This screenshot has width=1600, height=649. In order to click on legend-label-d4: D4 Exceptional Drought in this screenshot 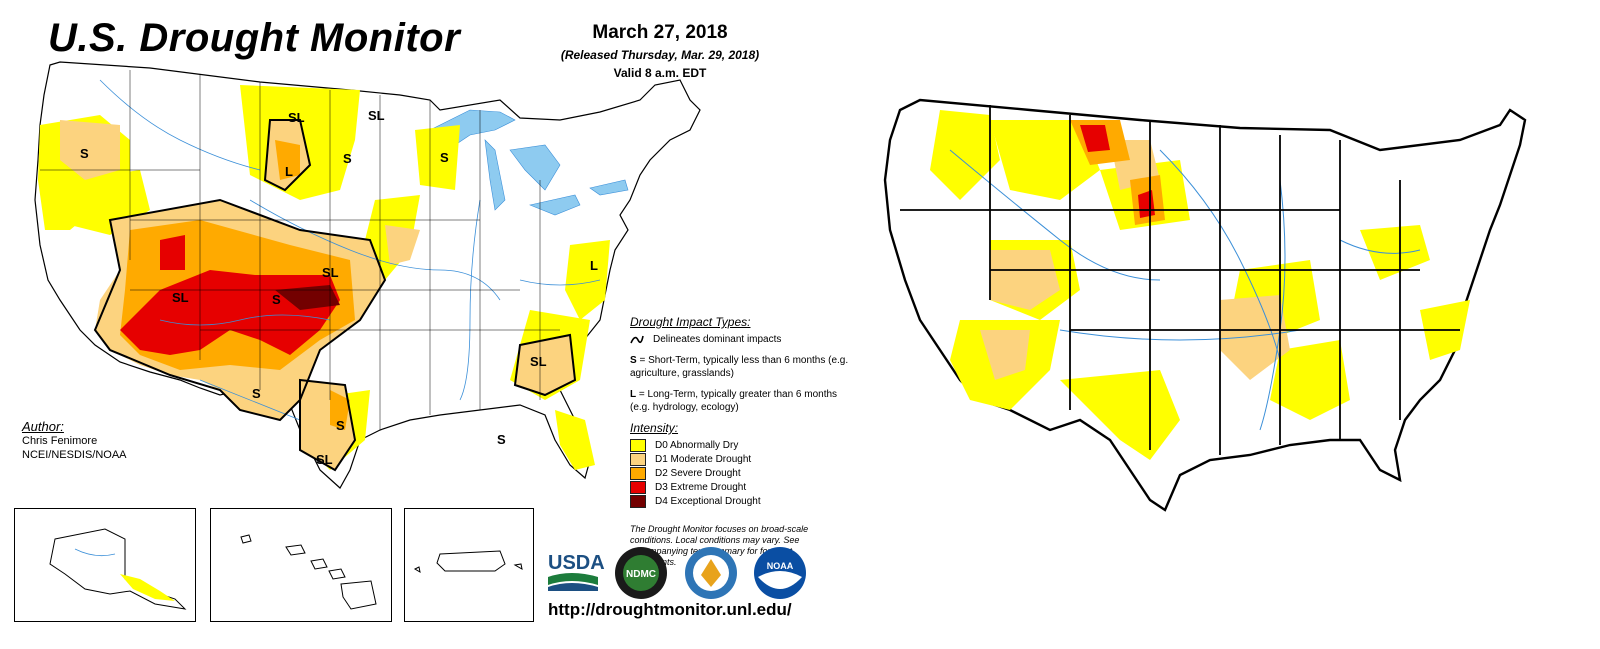, I will do `click(708, 501)`.